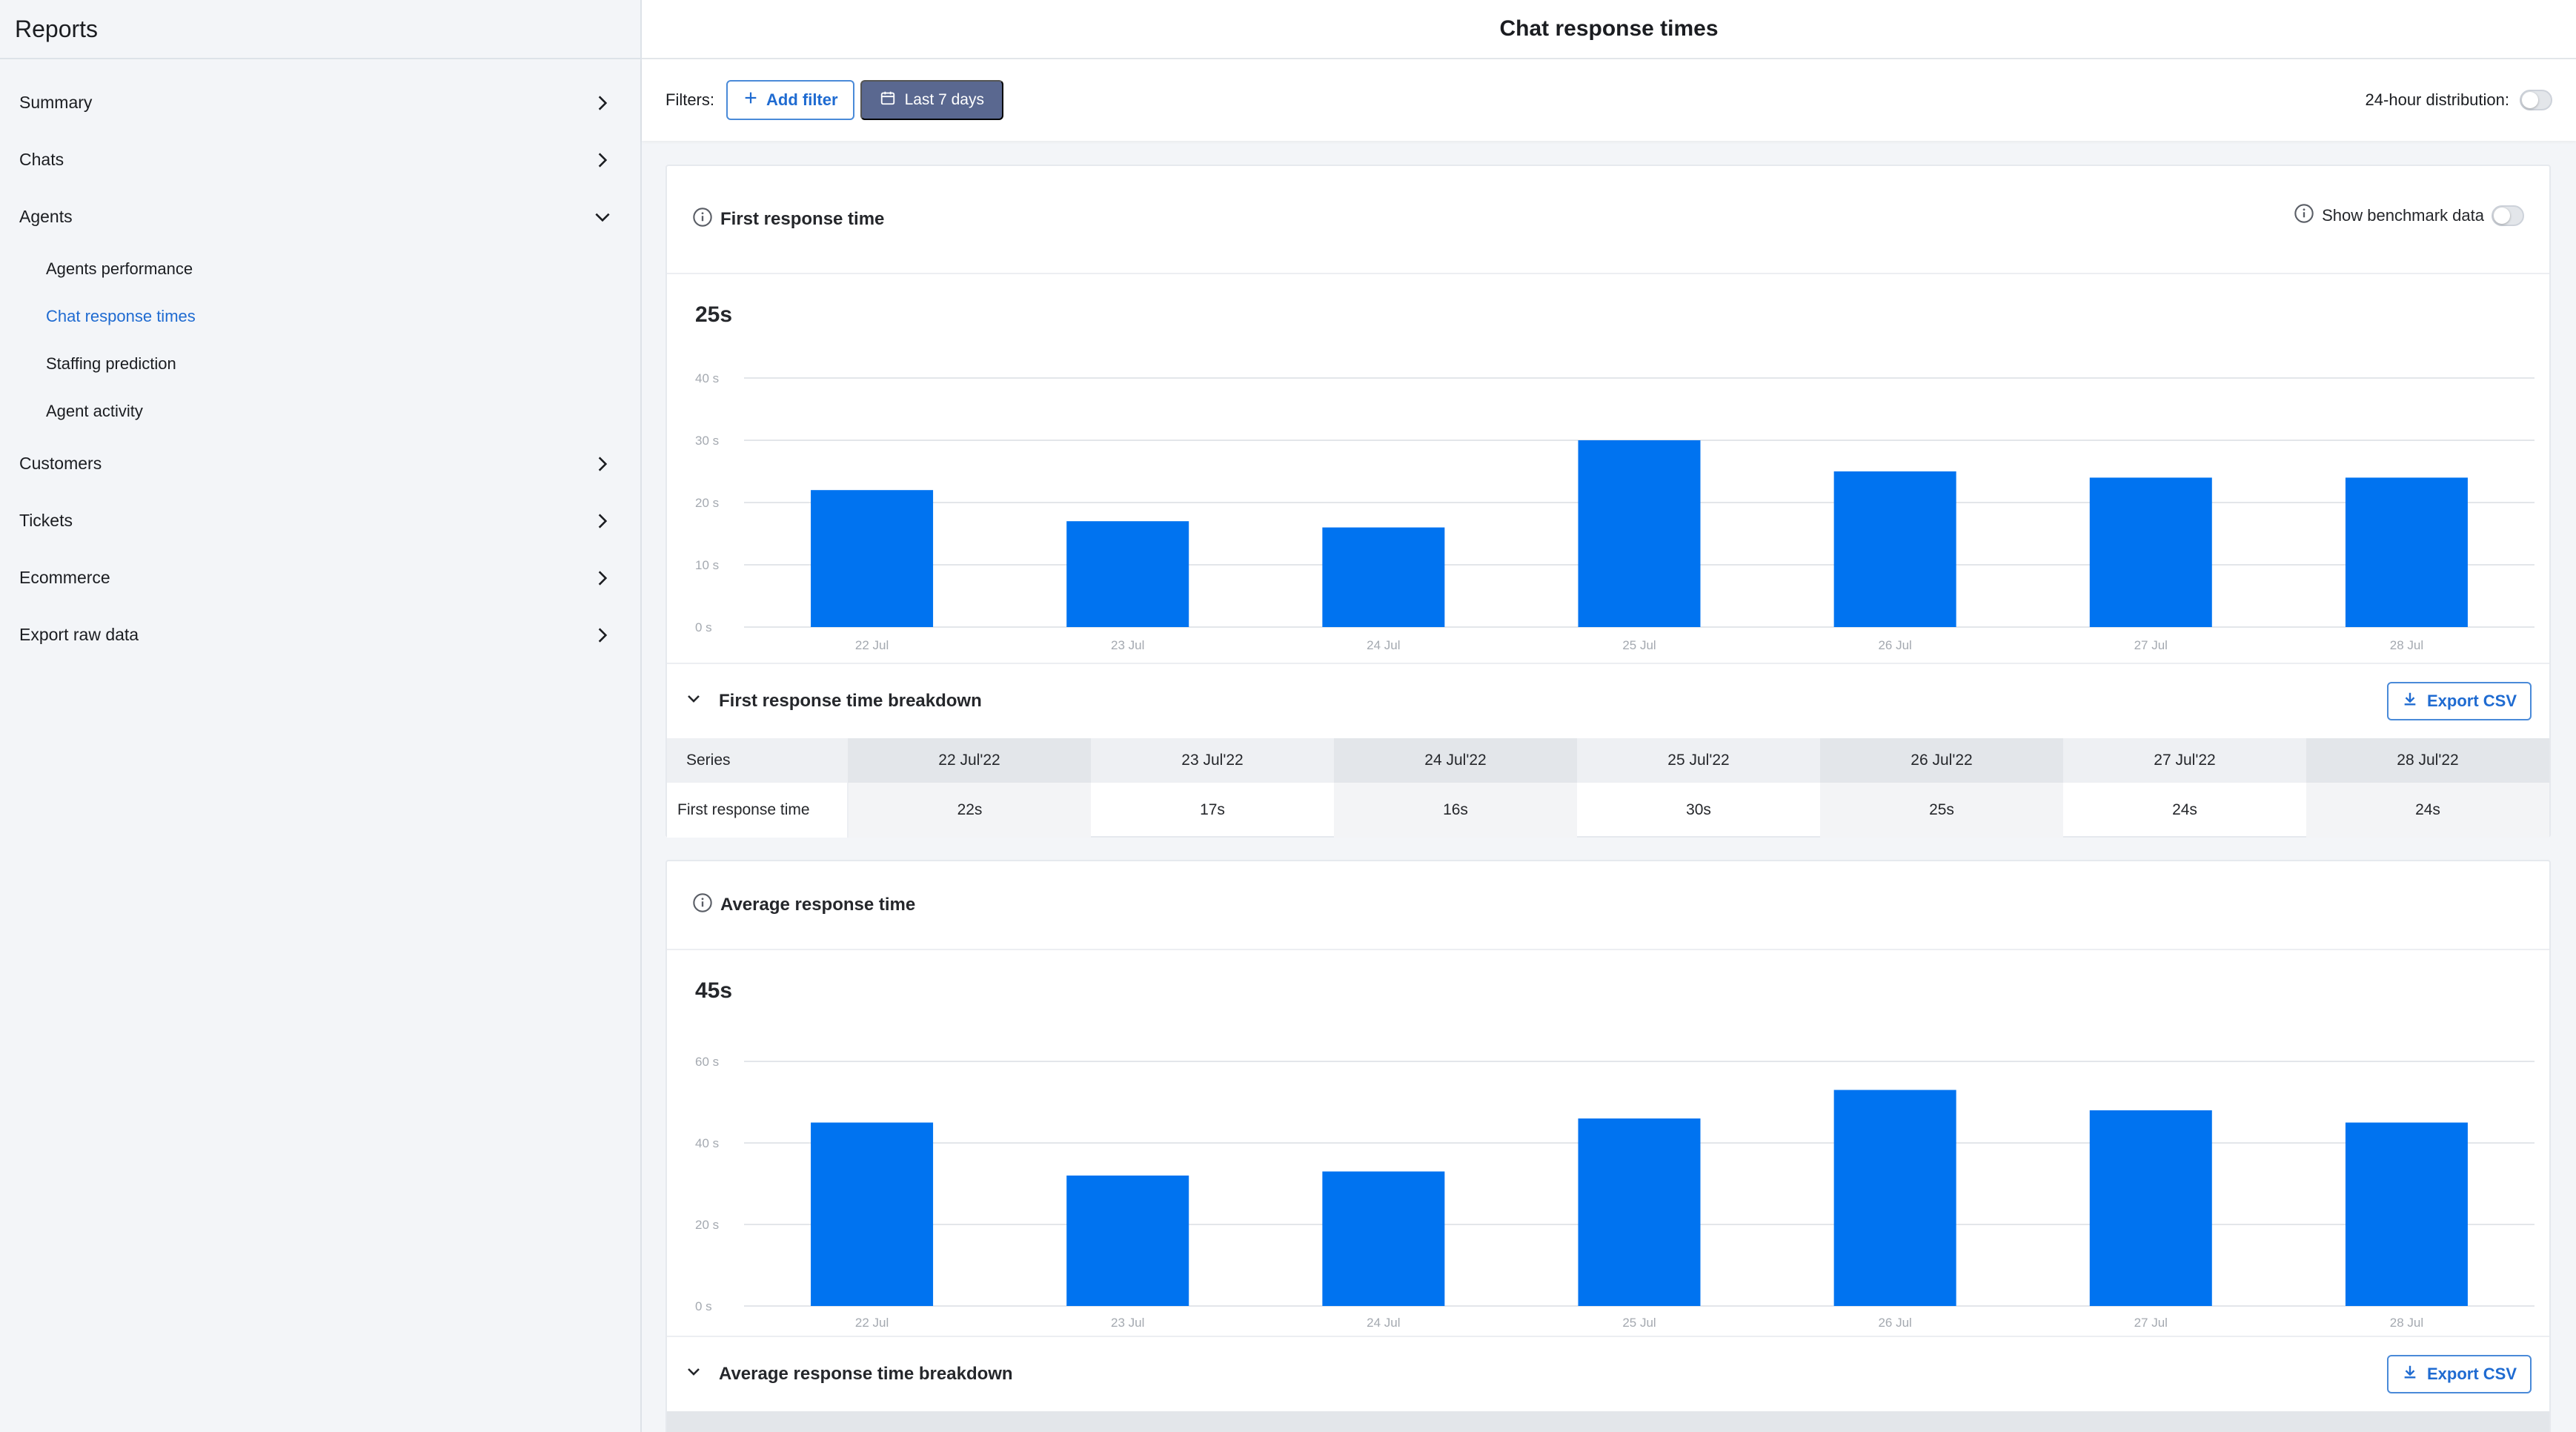  I want to click on card-title: Average response time, so click(804, 905).